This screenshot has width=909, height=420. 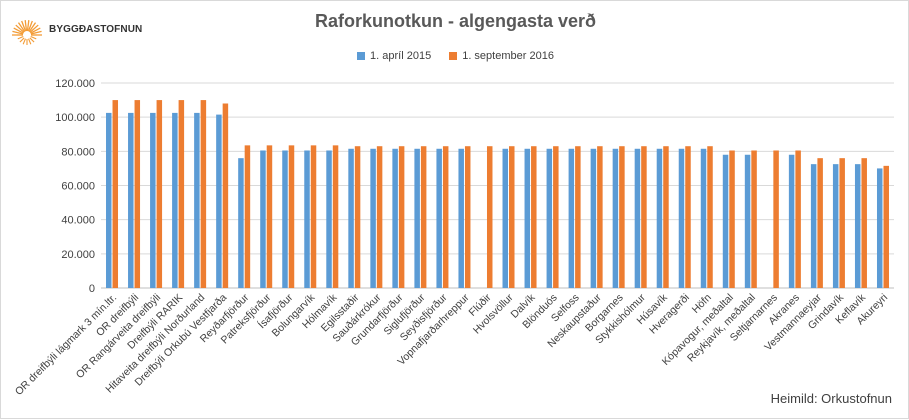 I want to click on y-tick-label: 80.000, so click(x=78, y=152).